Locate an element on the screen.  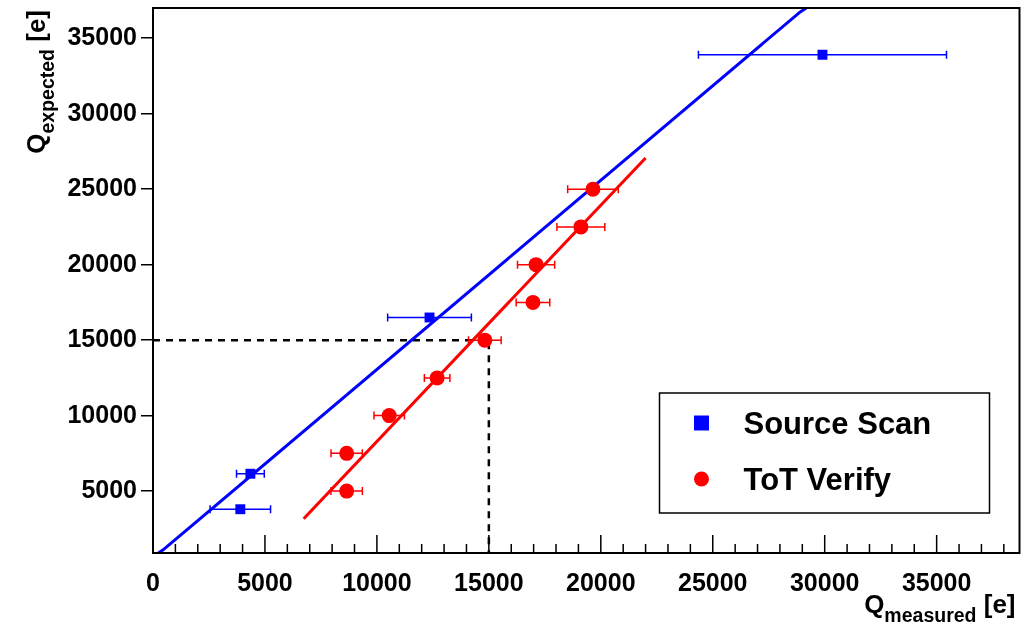
x-tick-label: 30000 is located at coordinates (824, 581).